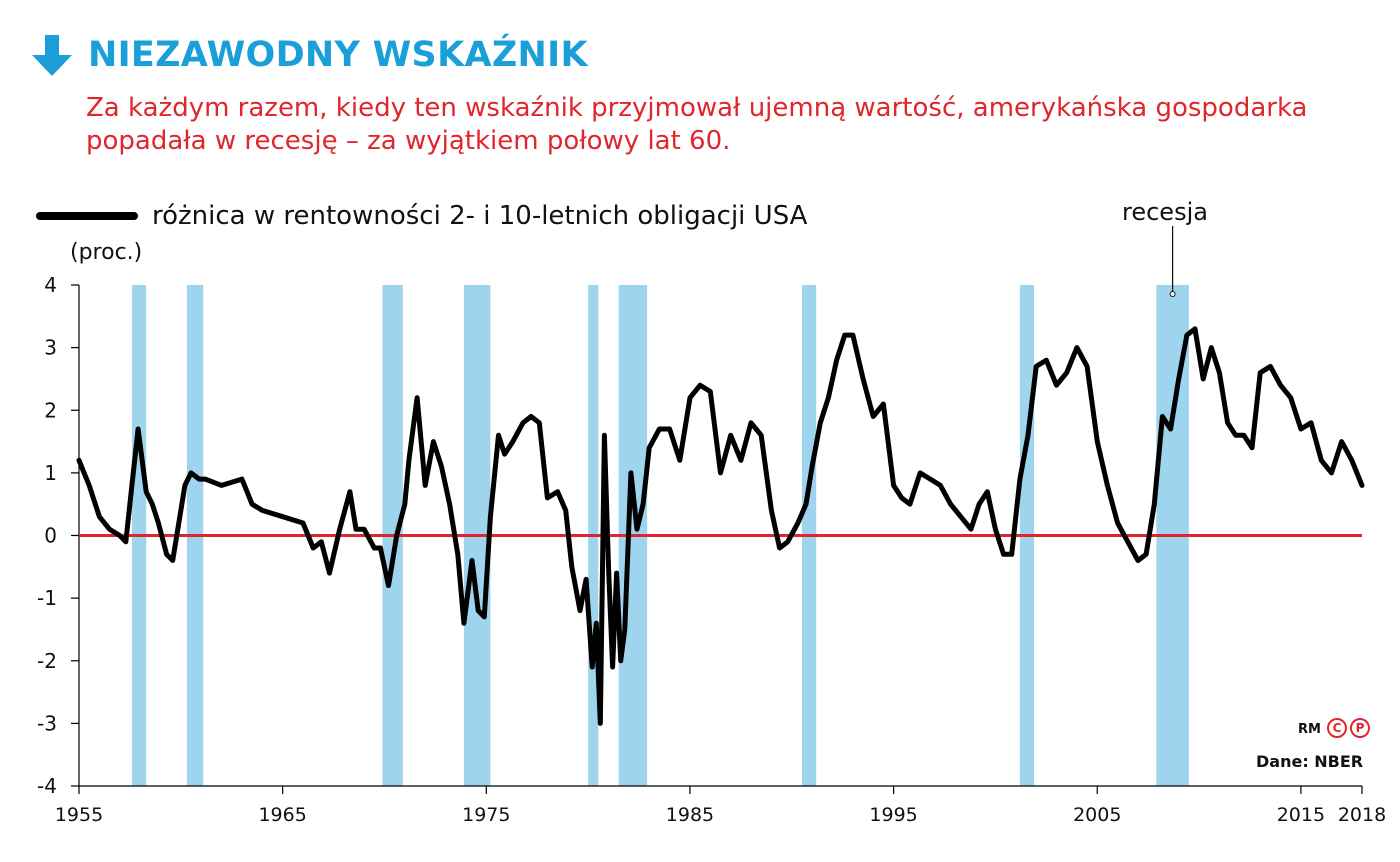 The height and width of the screenshot is (862, 1400). I want to click on legend-swatch-series, so click(87, 216).